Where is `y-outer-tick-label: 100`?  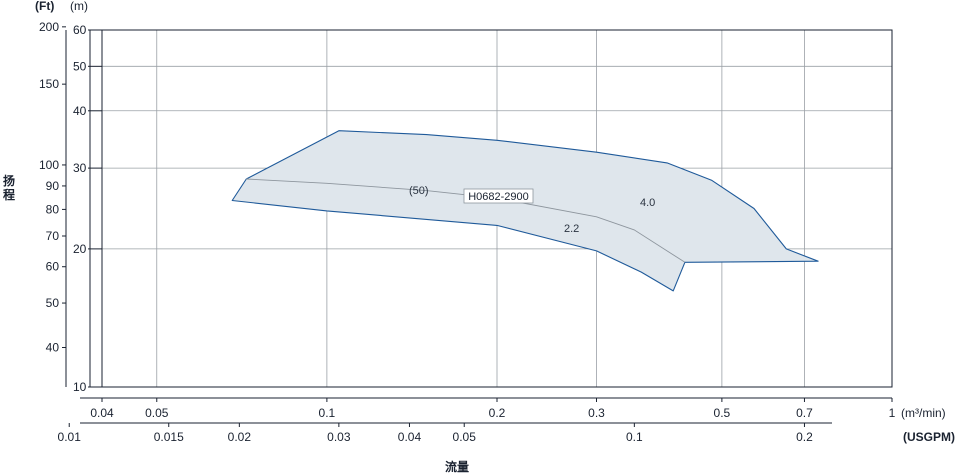 y-outer-tick-label: 100 is located at coordinates (49, 165).